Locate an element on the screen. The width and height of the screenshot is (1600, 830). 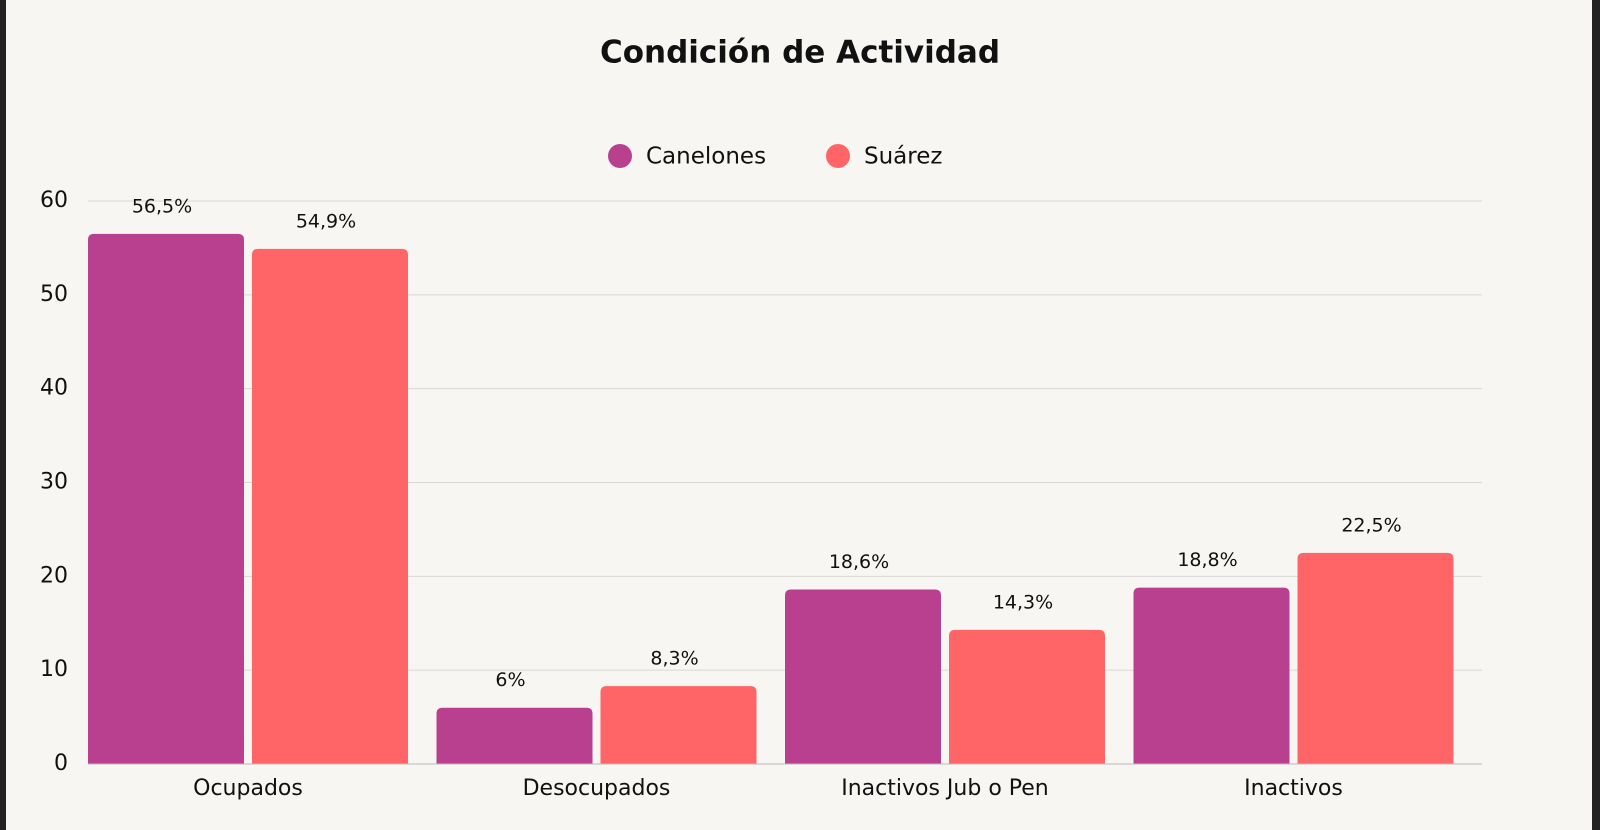
value-label: 8,3% is located at coordinates (674, 659).